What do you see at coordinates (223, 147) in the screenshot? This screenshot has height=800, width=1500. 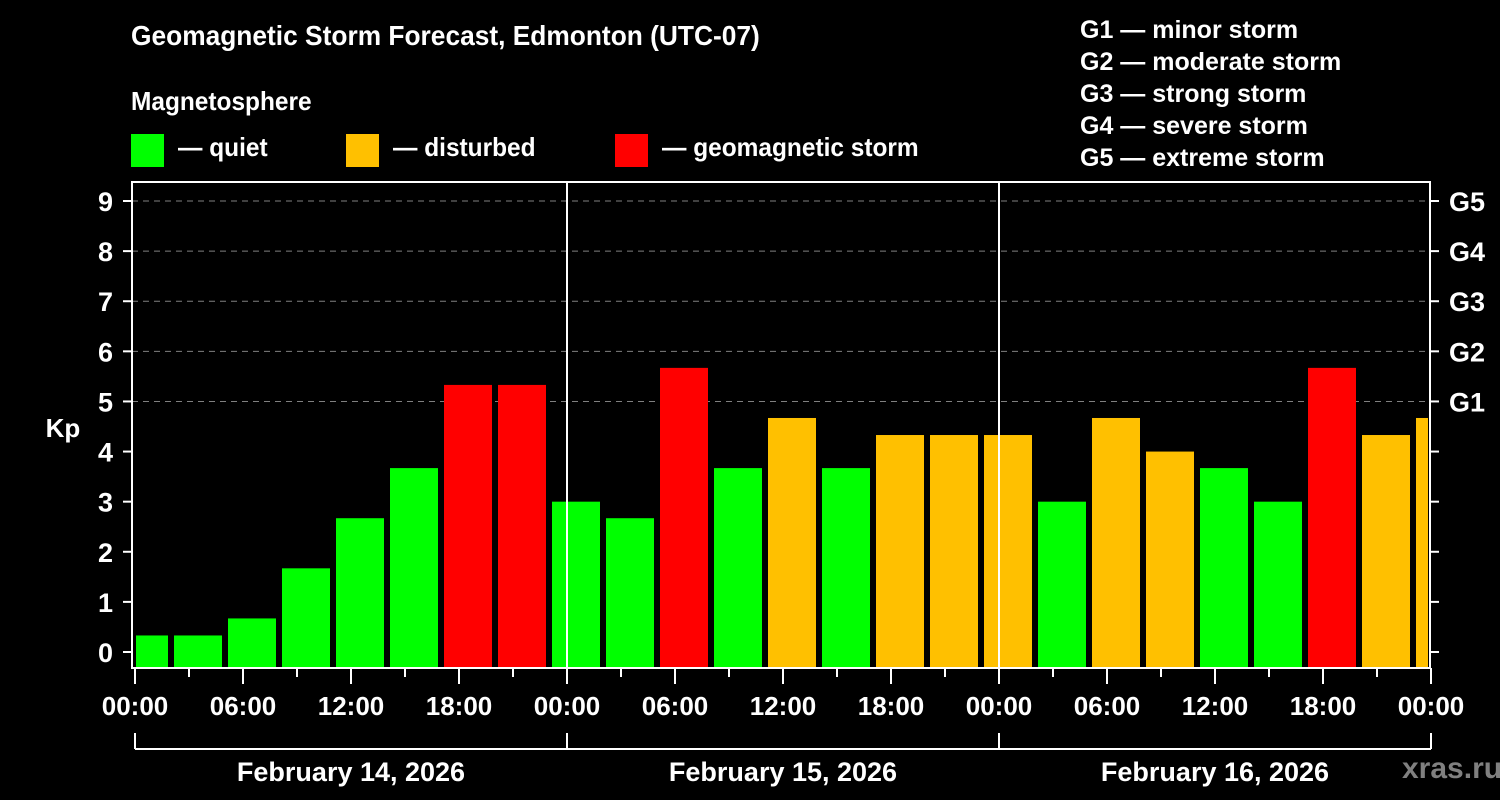 I see `legend-quiet-label: — quiet` at bounding box center [223, 147].